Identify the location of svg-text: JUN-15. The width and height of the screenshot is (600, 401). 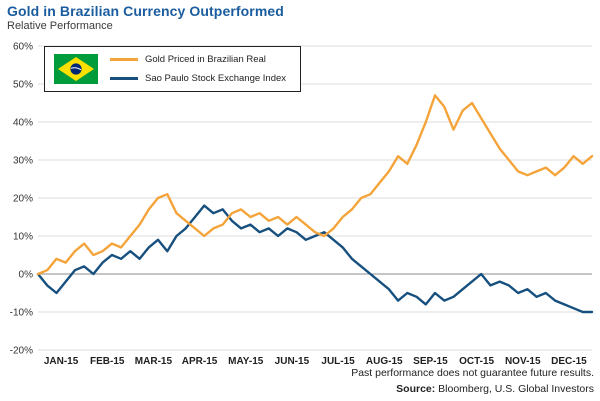
(292, 361).